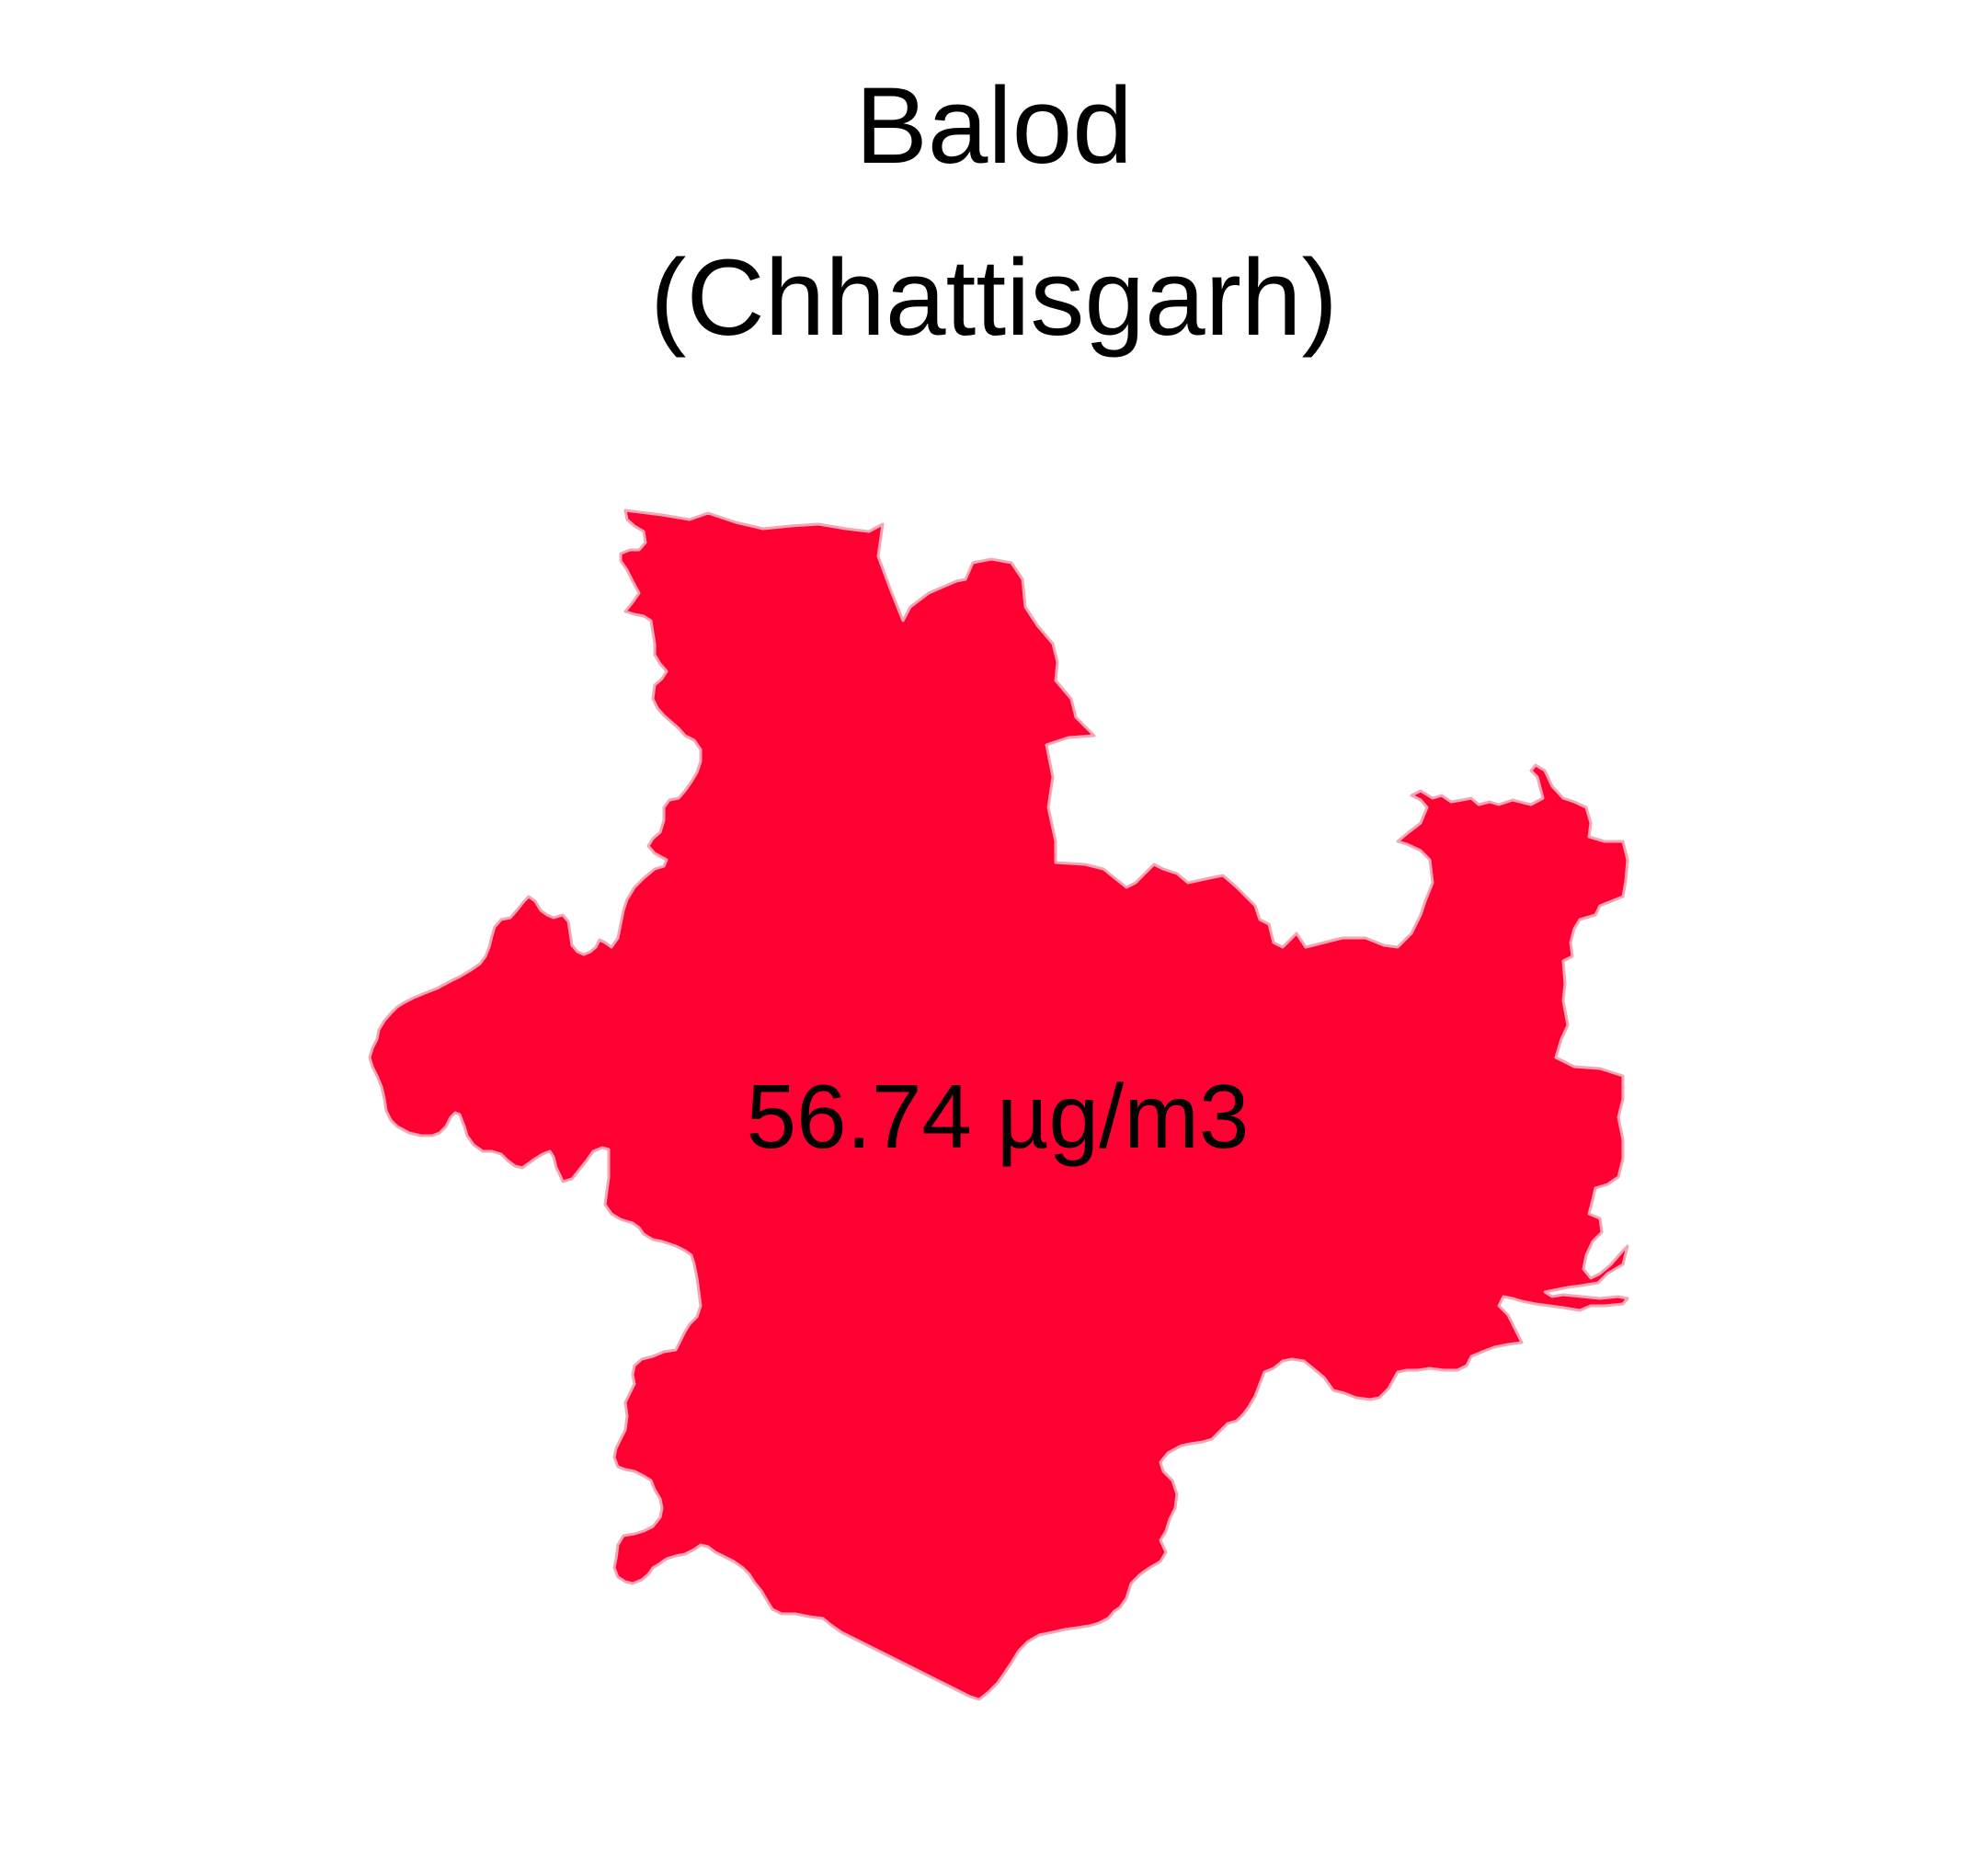 Image resolution: width=1988 pixels, height=1875 pixels. What do you see at coordinates (994, 126) in the screenshot?
I see `map-title-district: Balod` at bounding box center [994, 126].